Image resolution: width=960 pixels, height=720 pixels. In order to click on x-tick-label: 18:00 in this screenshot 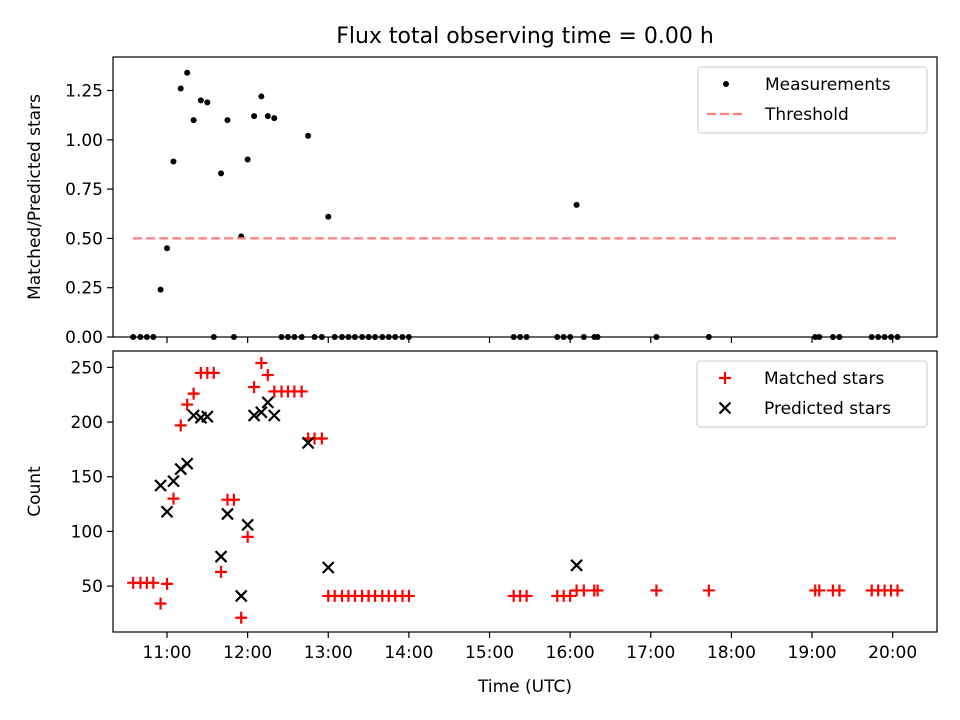, I will do `click(731, 653)`.